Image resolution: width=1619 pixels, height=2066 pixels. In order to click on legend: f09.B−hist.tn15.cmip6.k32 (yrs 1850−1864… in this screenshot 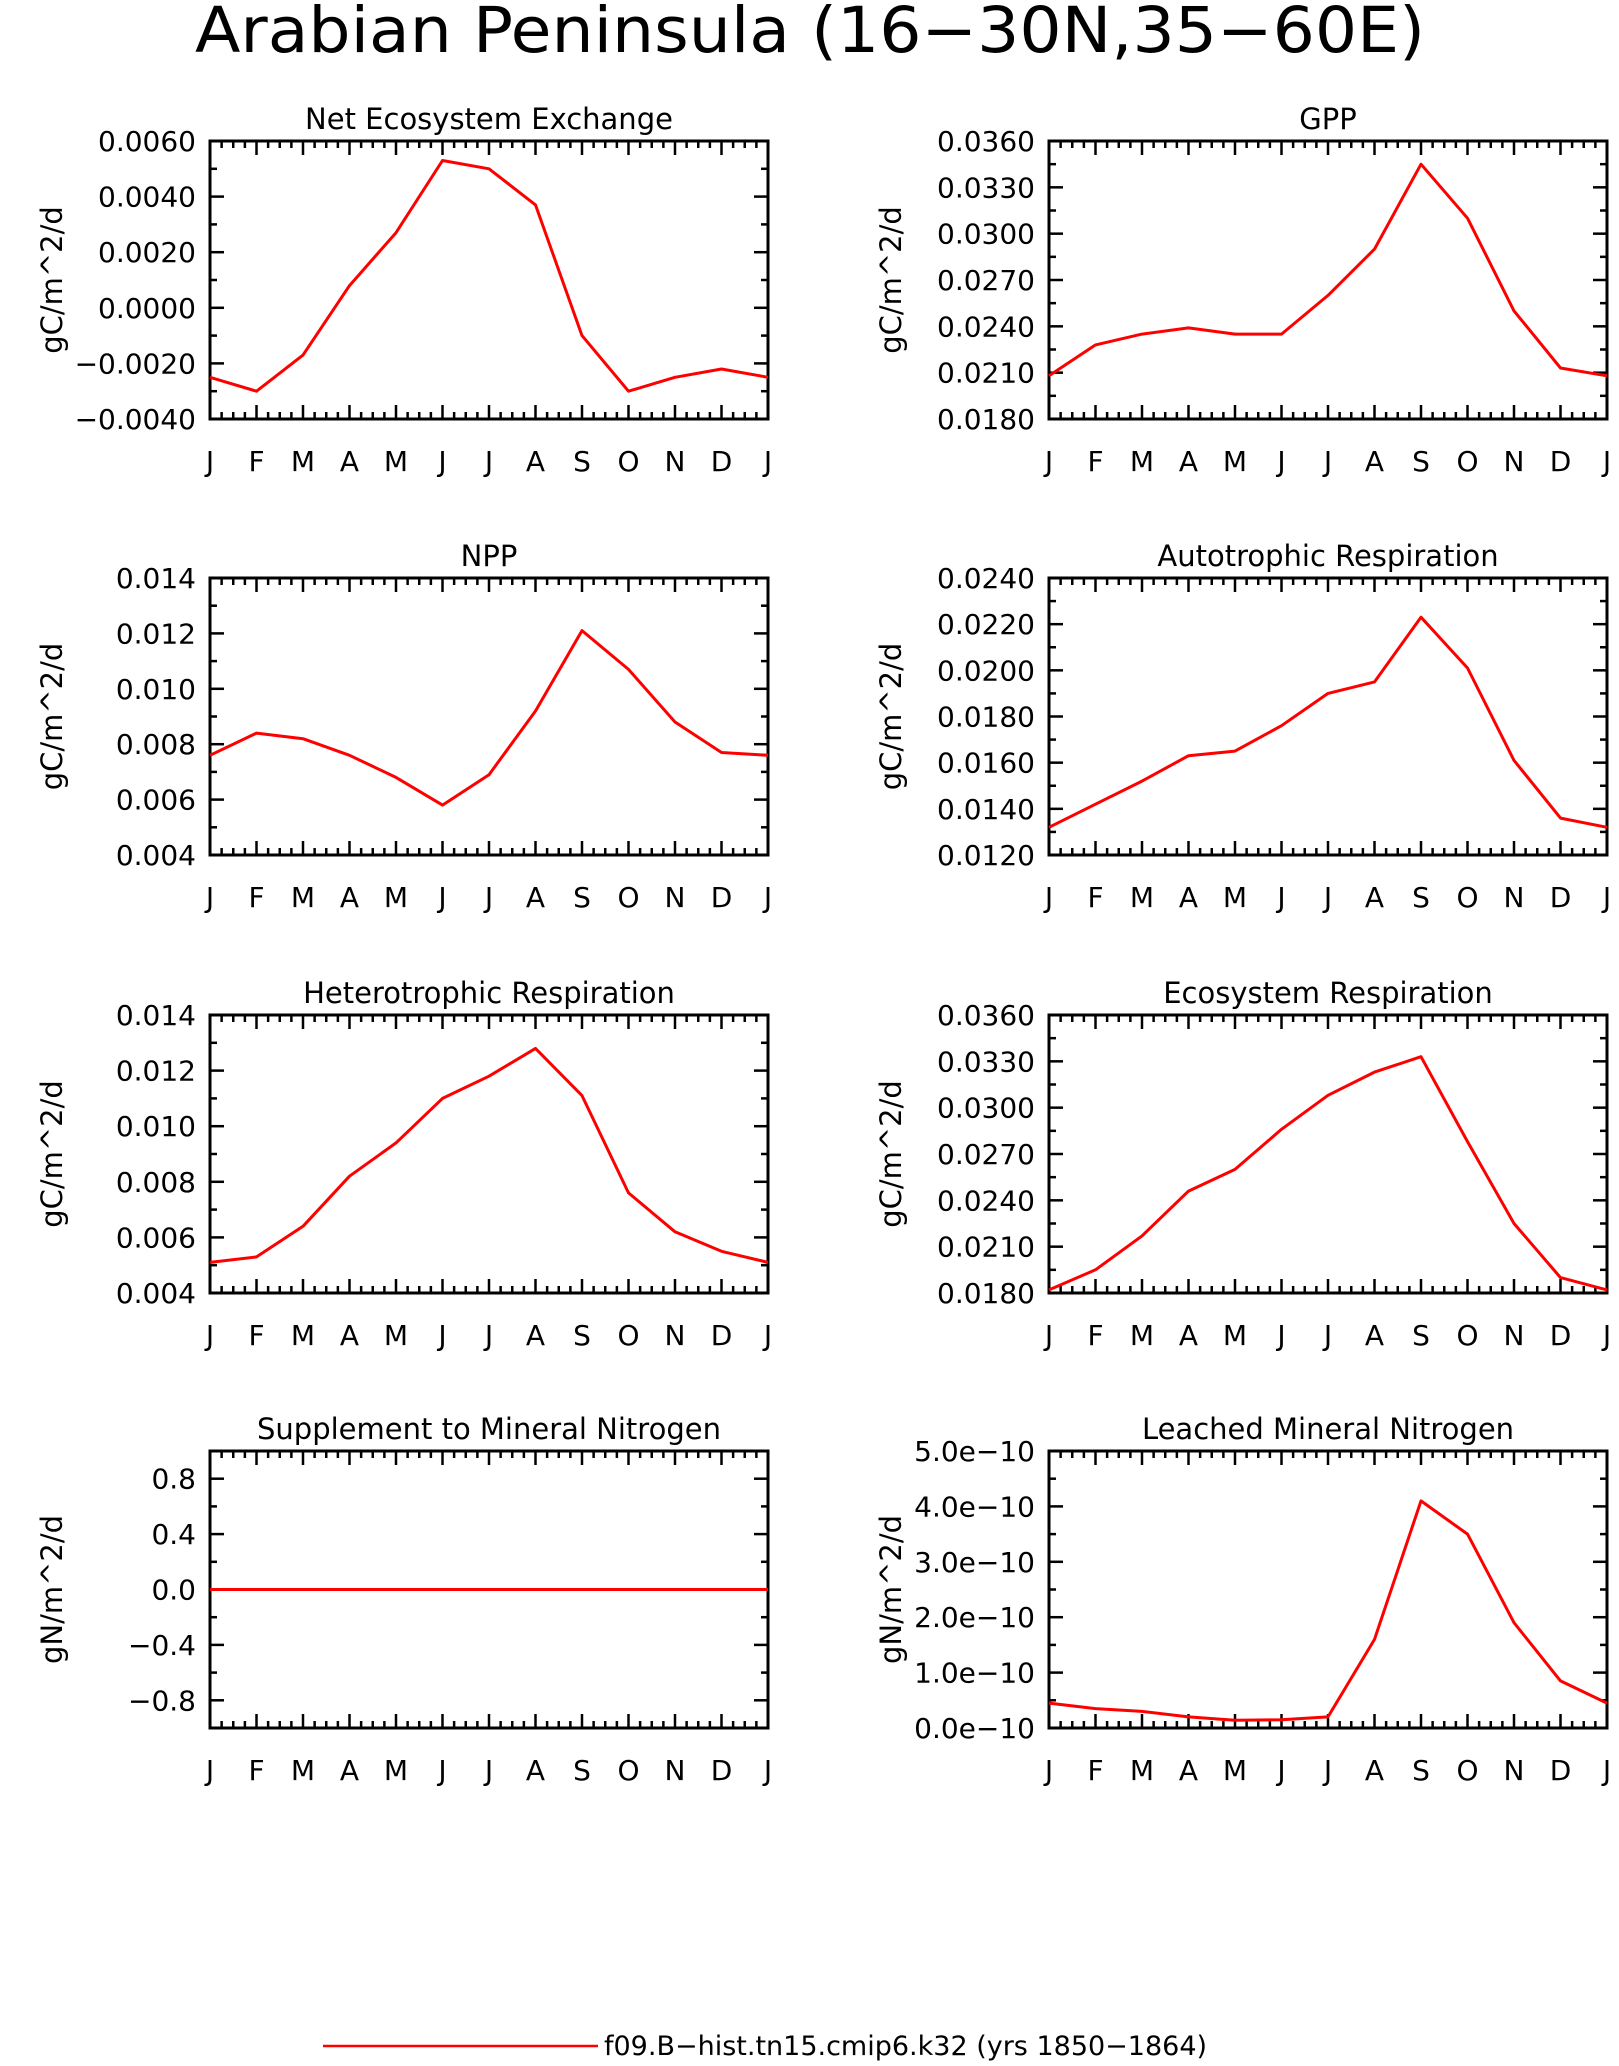, I will do `click(765, 2046)`.